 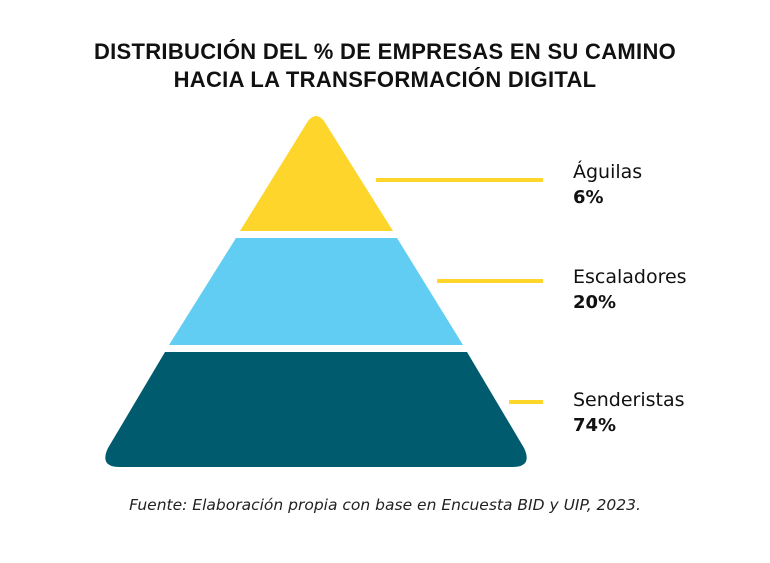 I want to click on label-aguilas-value: 6%, so click(x=588, y=197).